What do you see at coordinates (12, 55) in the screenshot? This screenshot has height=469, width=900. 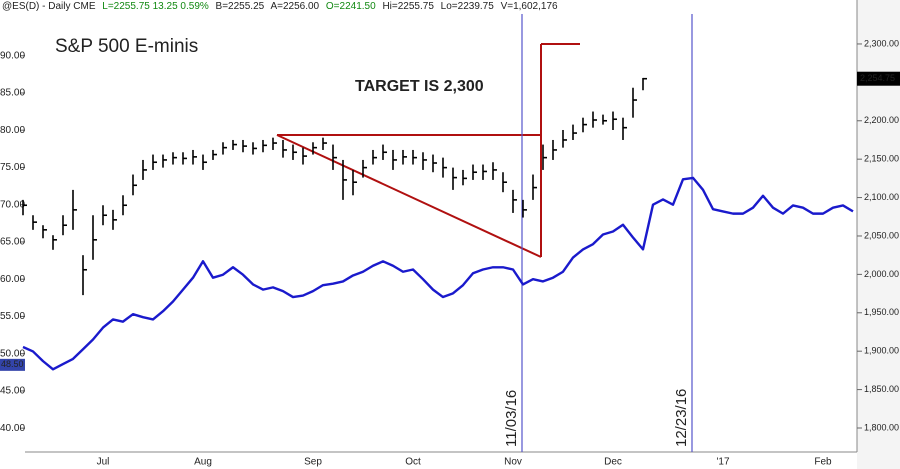 I see `y-tick-label: 90.00` at bounding box center [12, 55].